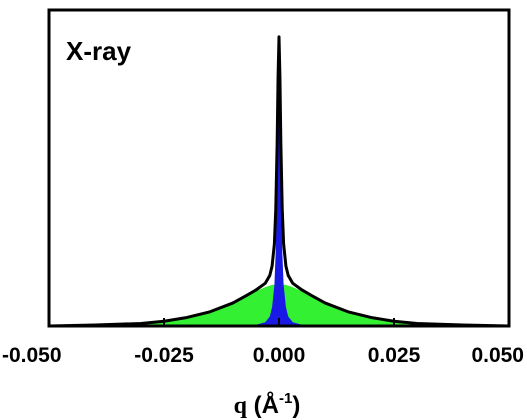 The width and height of the screenshot is (527, 420). Describe the element at coordinates (296, 405) in the screenshot. I see `x-axis-unit-close: )` at that location.